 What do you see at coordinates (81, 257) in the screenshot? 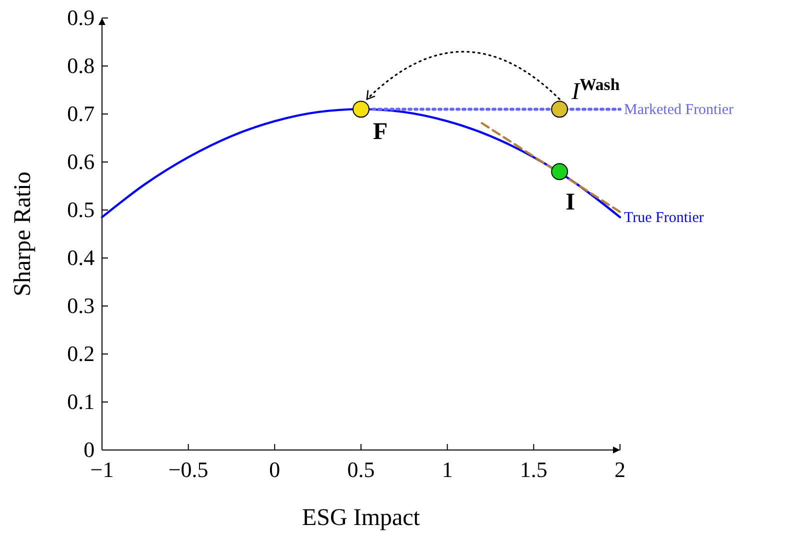
I see `y-tick-label: 0.4` at bounding box center [81, 257].